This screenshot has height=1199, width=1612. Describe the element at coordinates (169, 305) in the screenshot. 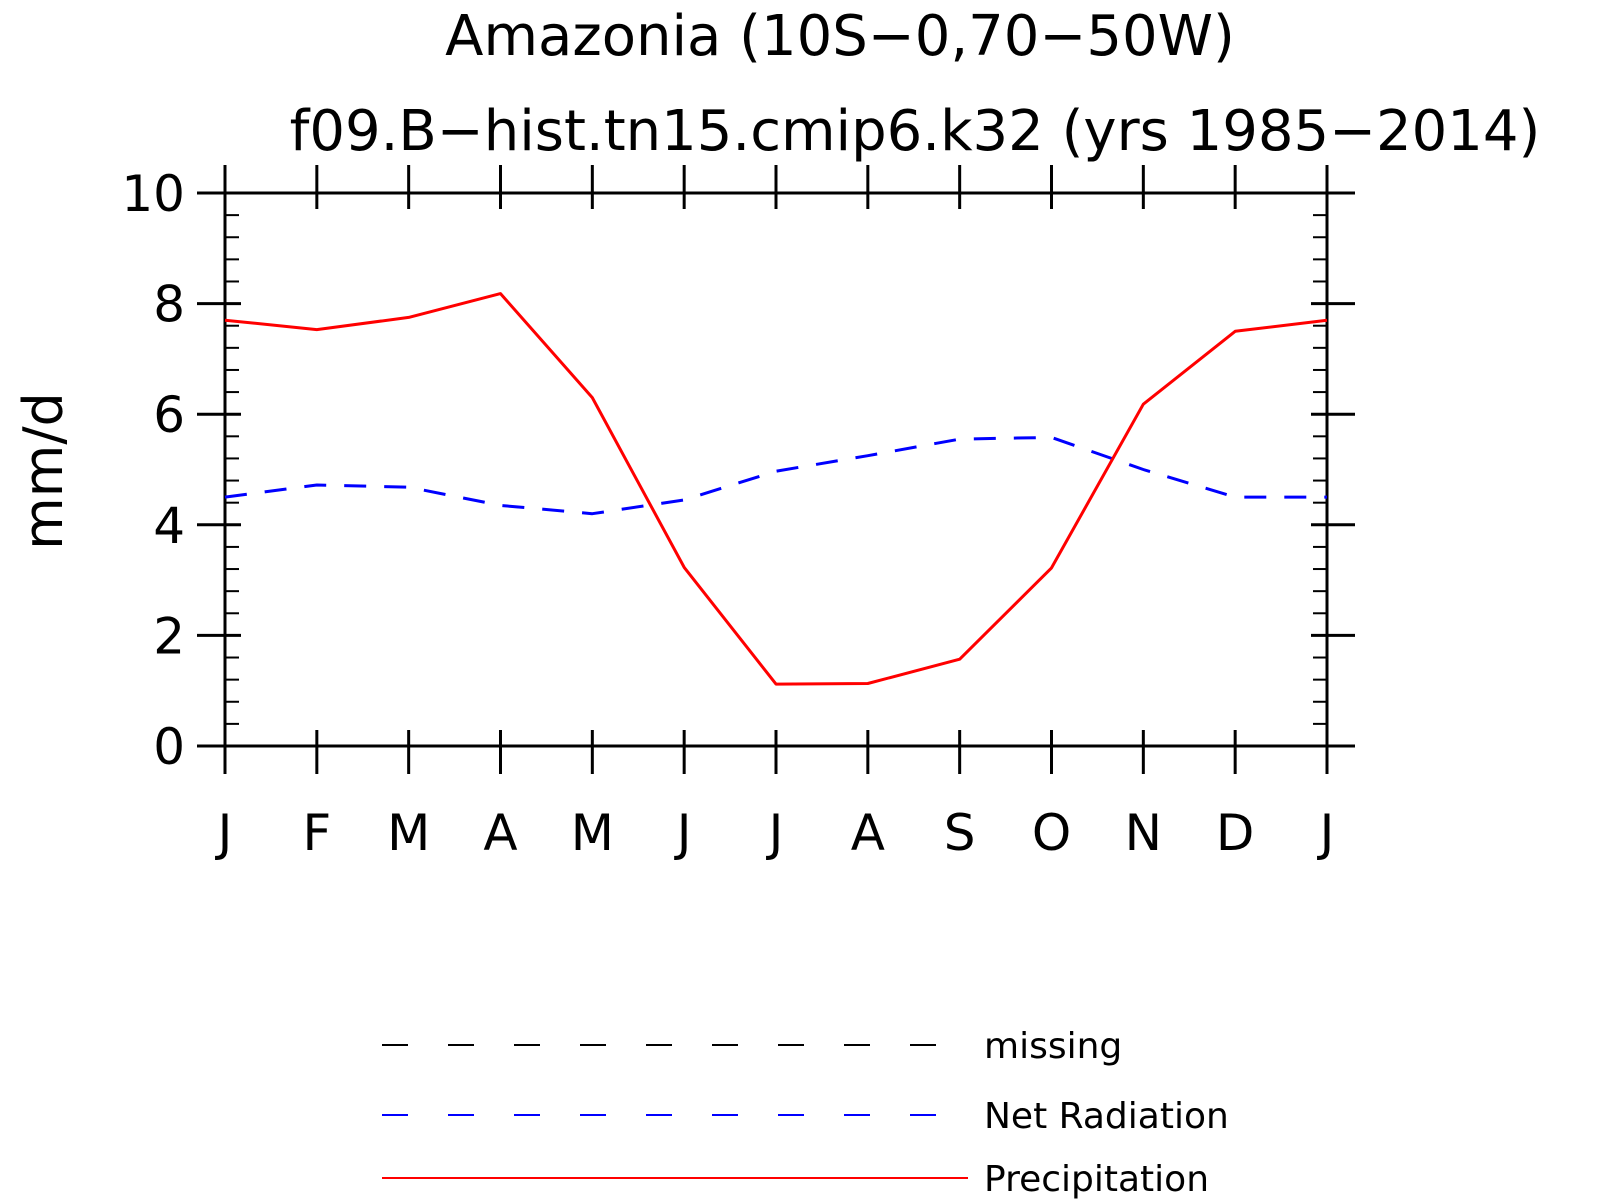

I see `y-tick-label: 8` at that location.